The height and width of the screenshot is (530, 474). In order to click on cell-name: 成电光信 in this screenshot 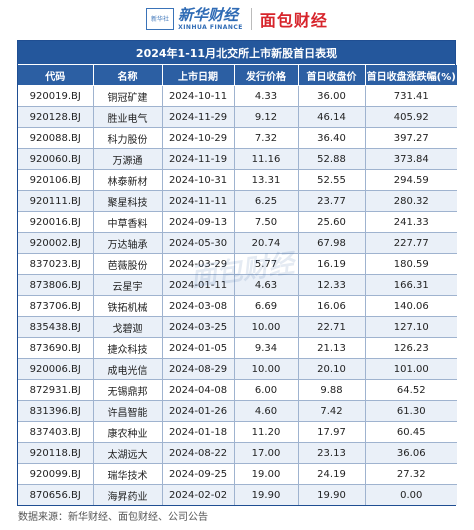, I will do `click(128, 369)`.